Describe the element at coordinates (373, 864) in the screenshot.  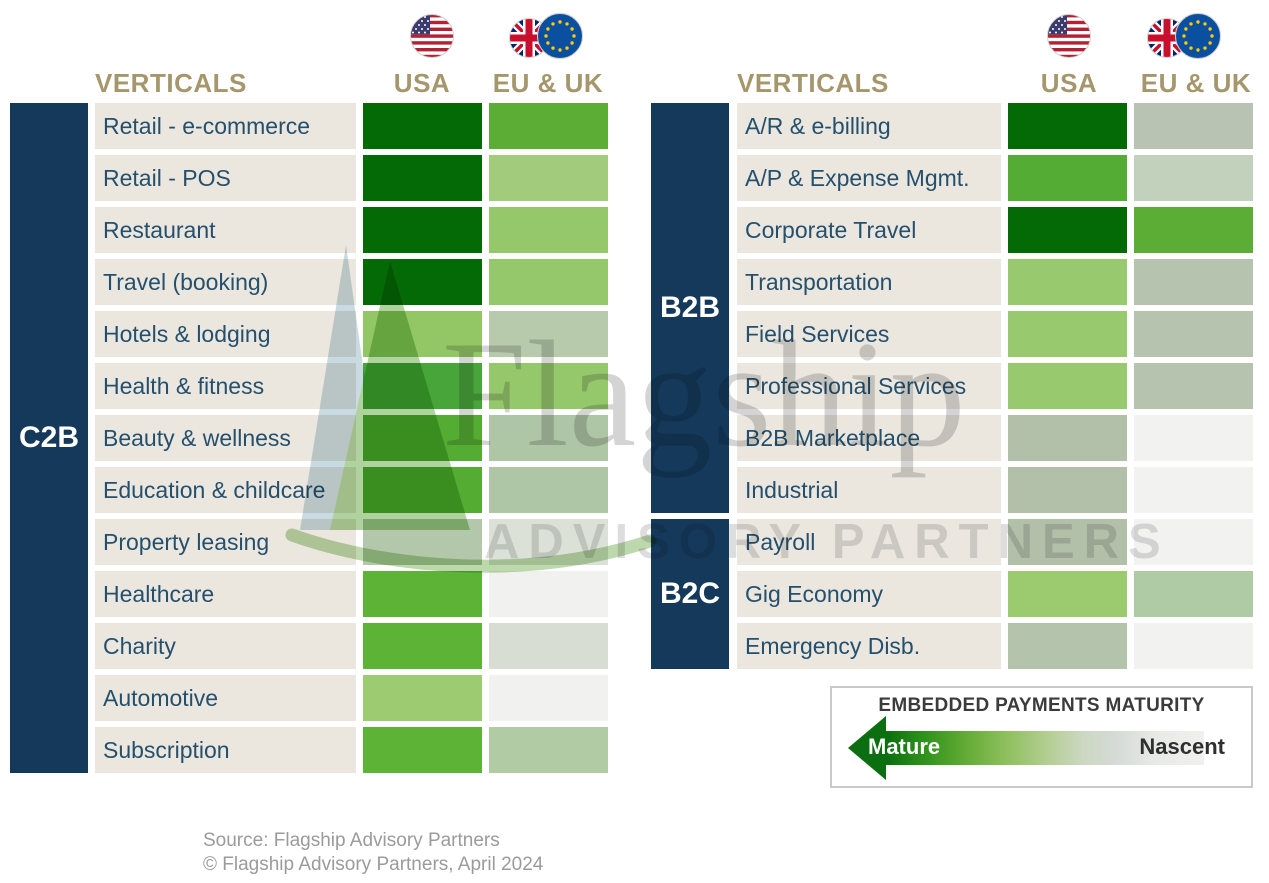
I see `copyright-line: © Flagship Advisory Partners, April 2024` at that location.